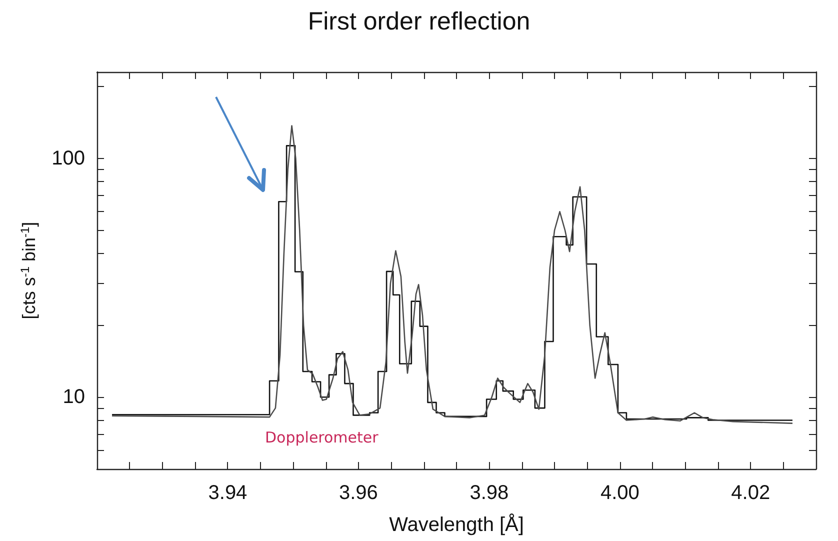  What do you see at coordinates (358, 493) in the screenshot?
I see `x-tick-label: 3.96` at bounding box center [358, 493].